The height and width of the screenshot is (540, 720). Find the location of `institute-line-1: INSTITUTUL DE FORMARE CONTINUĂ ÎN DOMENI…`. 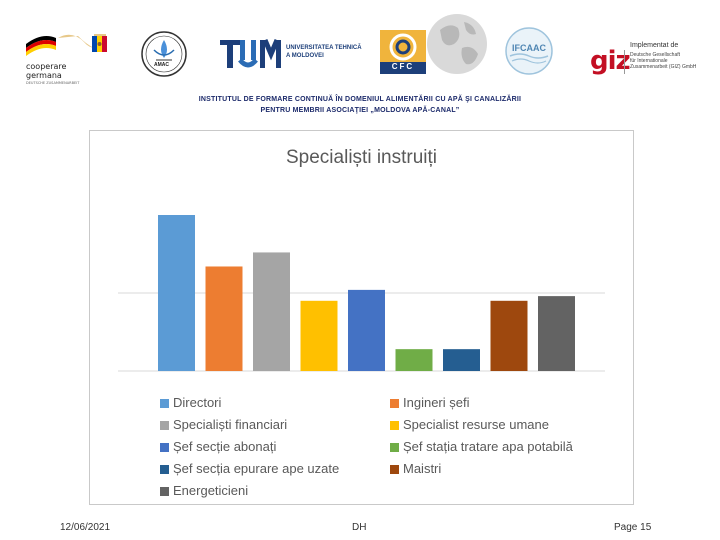

institute-line-1: INSTITUTUL DE FORMARE CONTINUĂ ÎN DOMENI… is located at coordinates (360, 99).